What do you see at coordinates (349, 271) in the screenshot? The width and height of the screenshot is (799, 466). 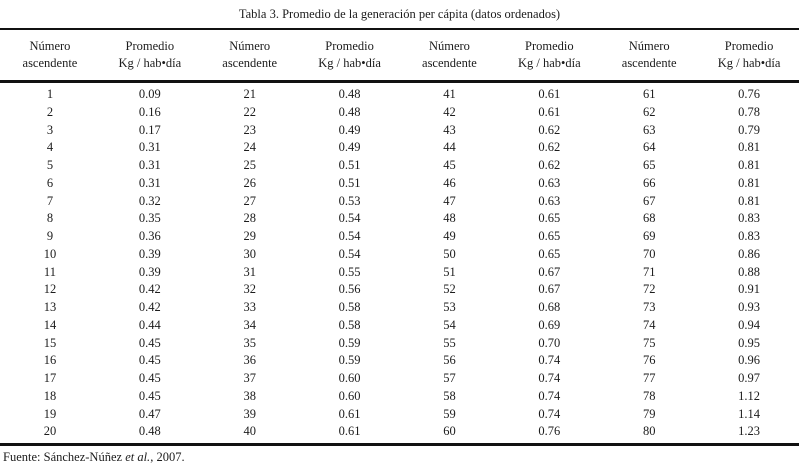 I see `average-value-cell: 0.55` at bounding box center [349, 271].